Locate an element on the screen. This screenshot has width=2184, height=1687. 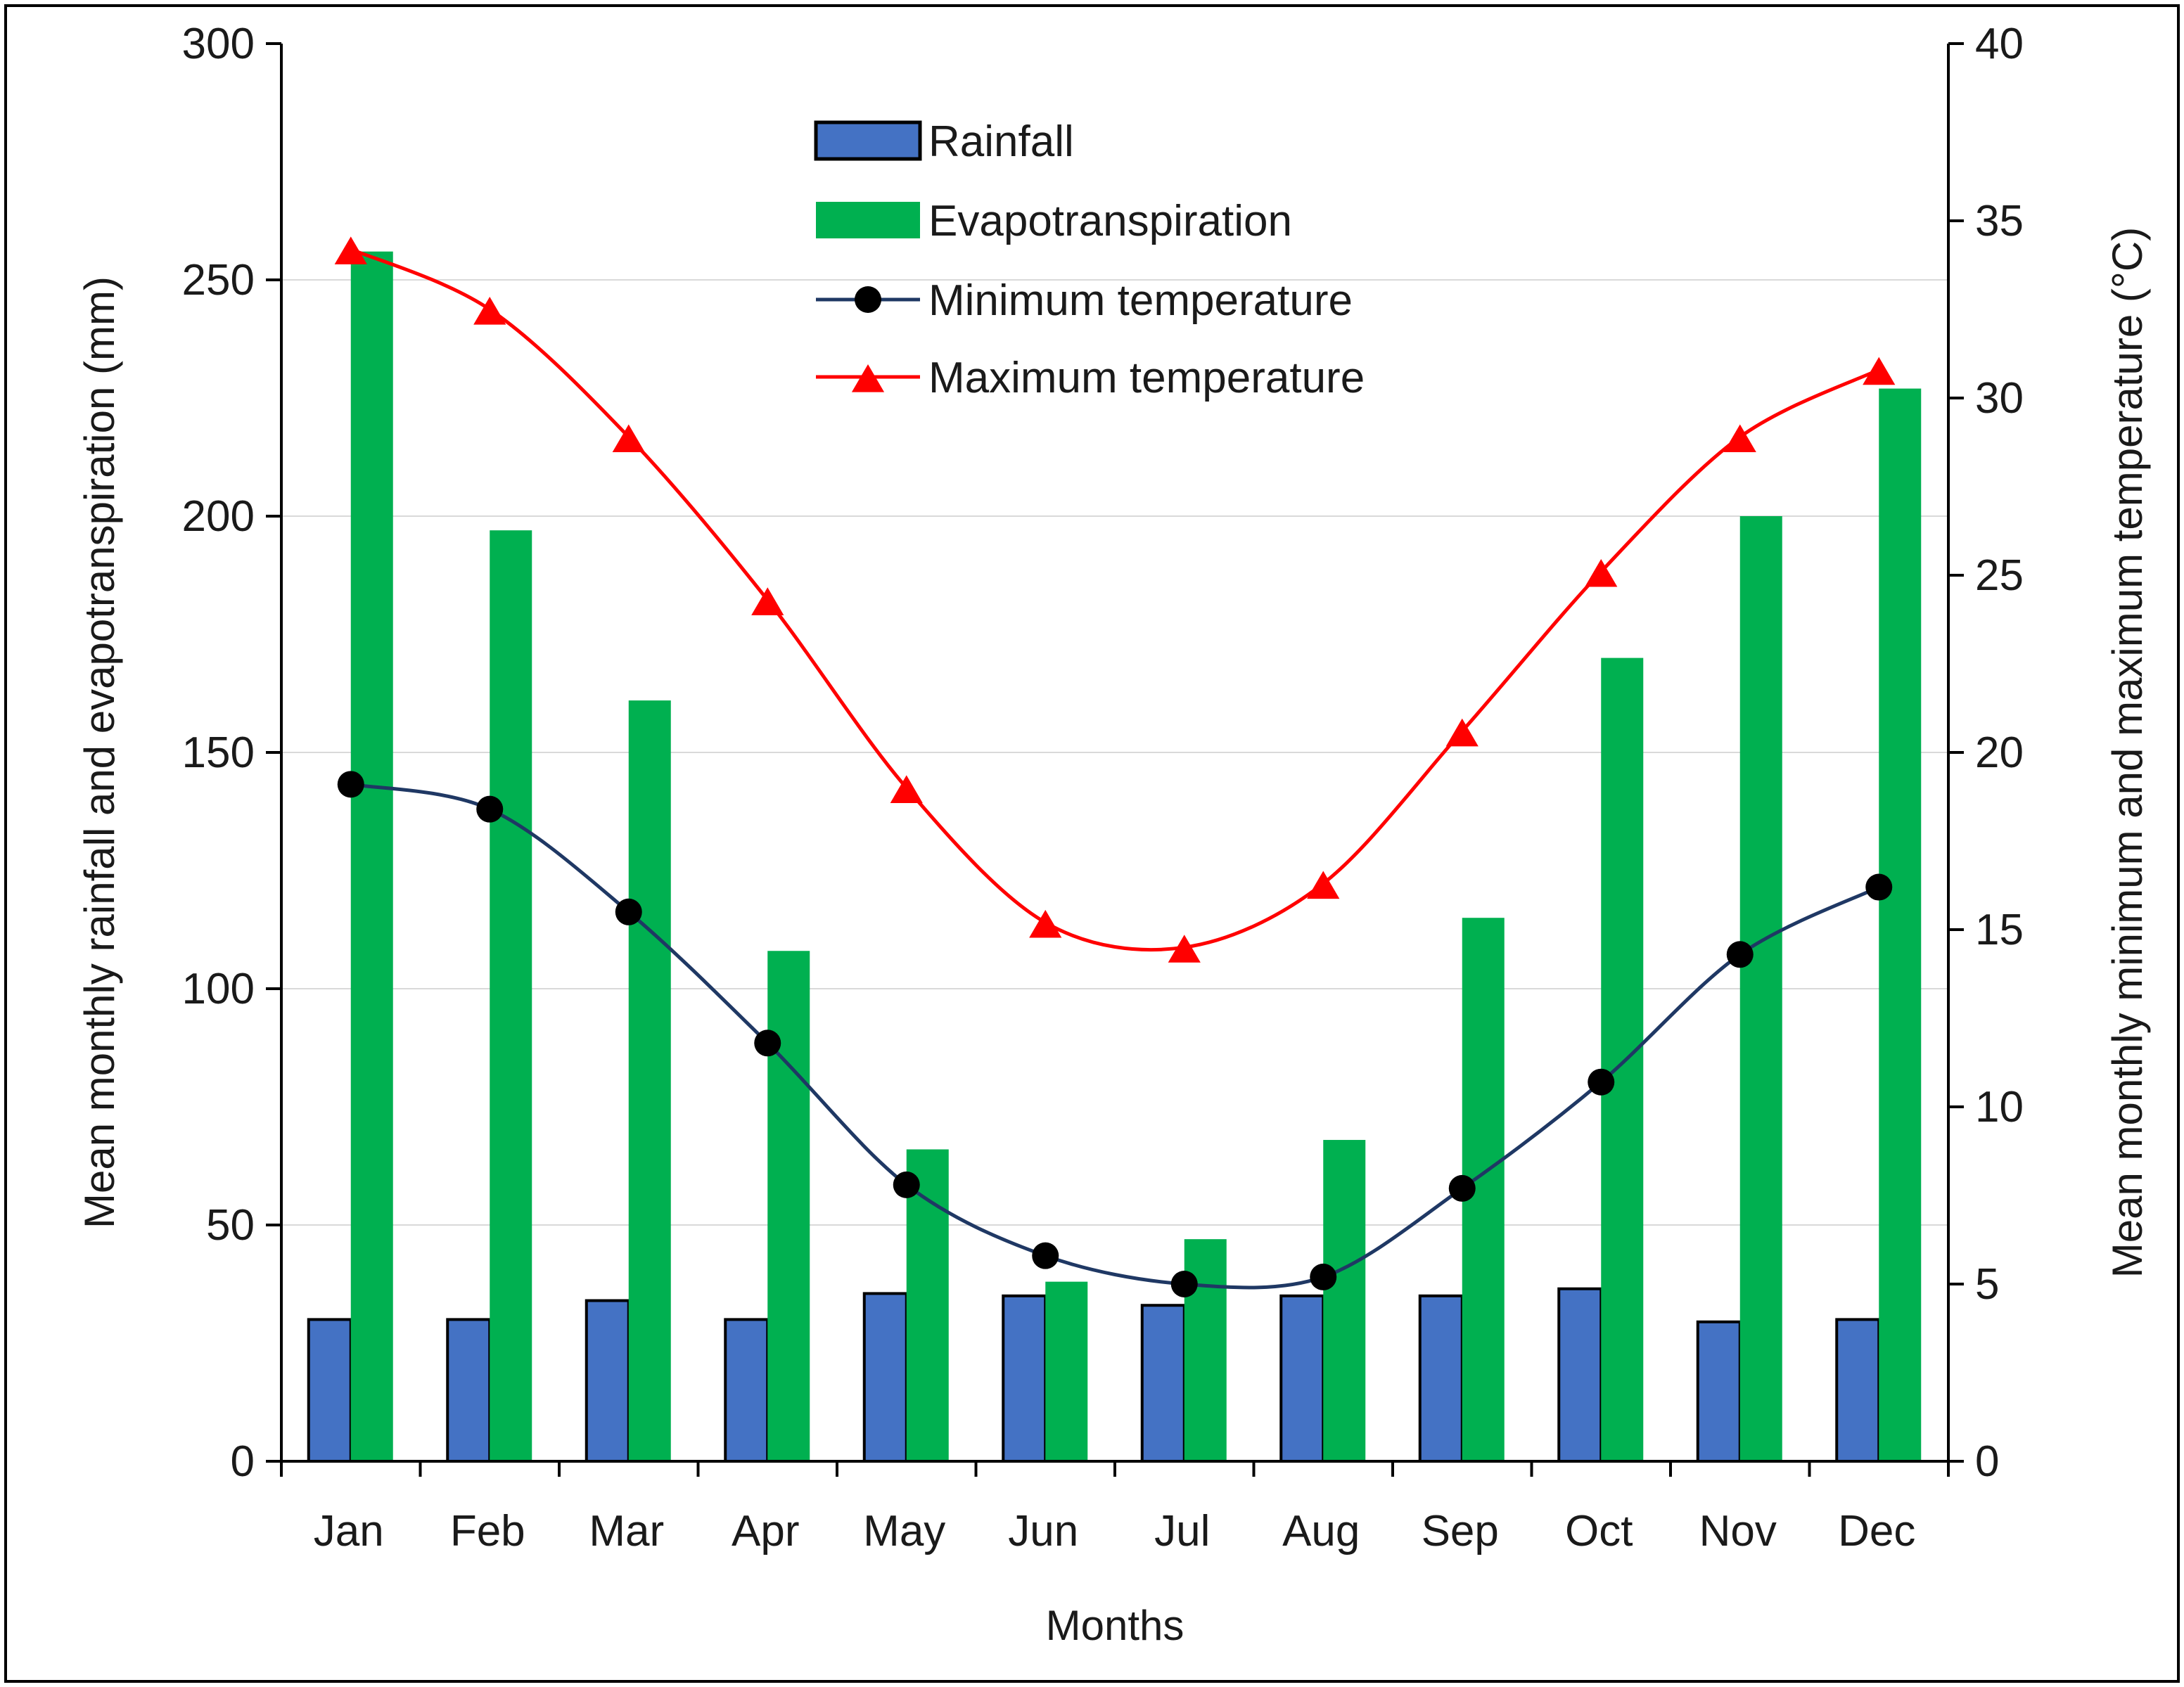
x-tick-label: Feb is located at coordinates (487, 1531).